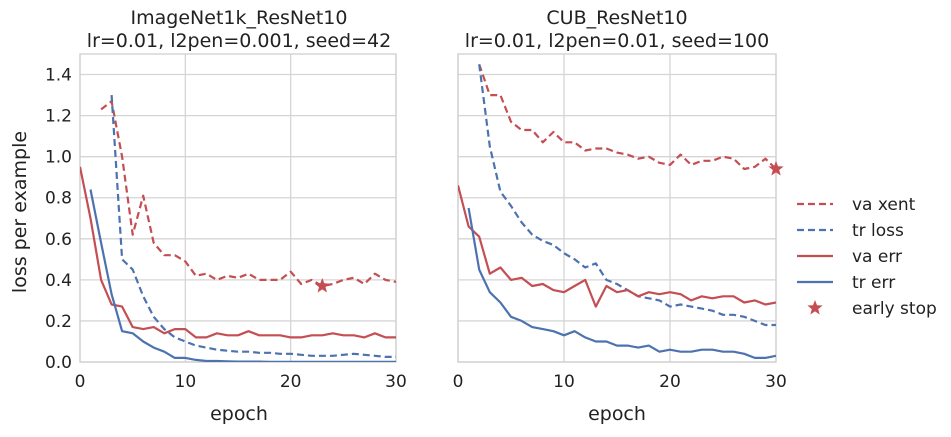 The image size is (951, 437). Describe the element at coordinates (239, 41) in the screenshot. I see `panel-title-line2: lr=0.01, l2pen=0.001, seed=42` at that location.